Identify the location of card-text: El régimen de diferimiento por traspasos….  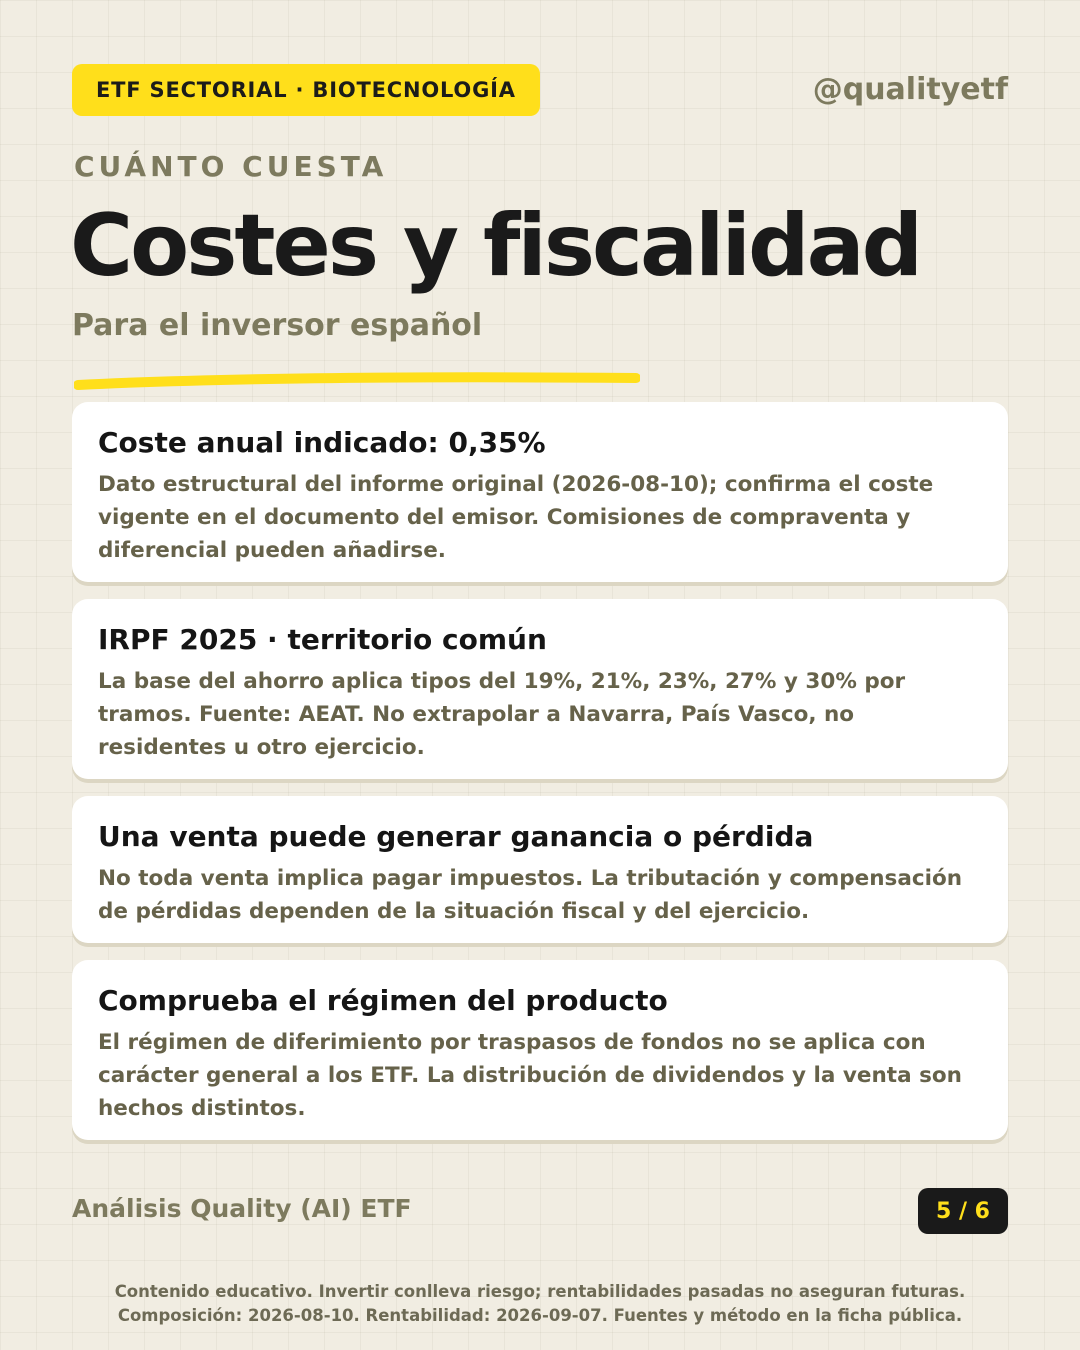
(530, 1075).